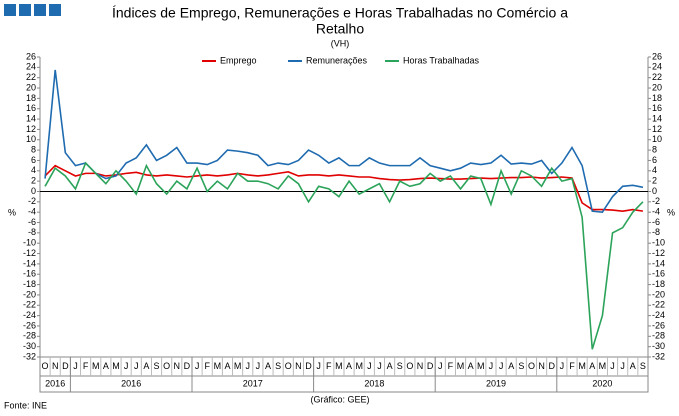  I want to click on subtitle: (VH), so click(340, 43).